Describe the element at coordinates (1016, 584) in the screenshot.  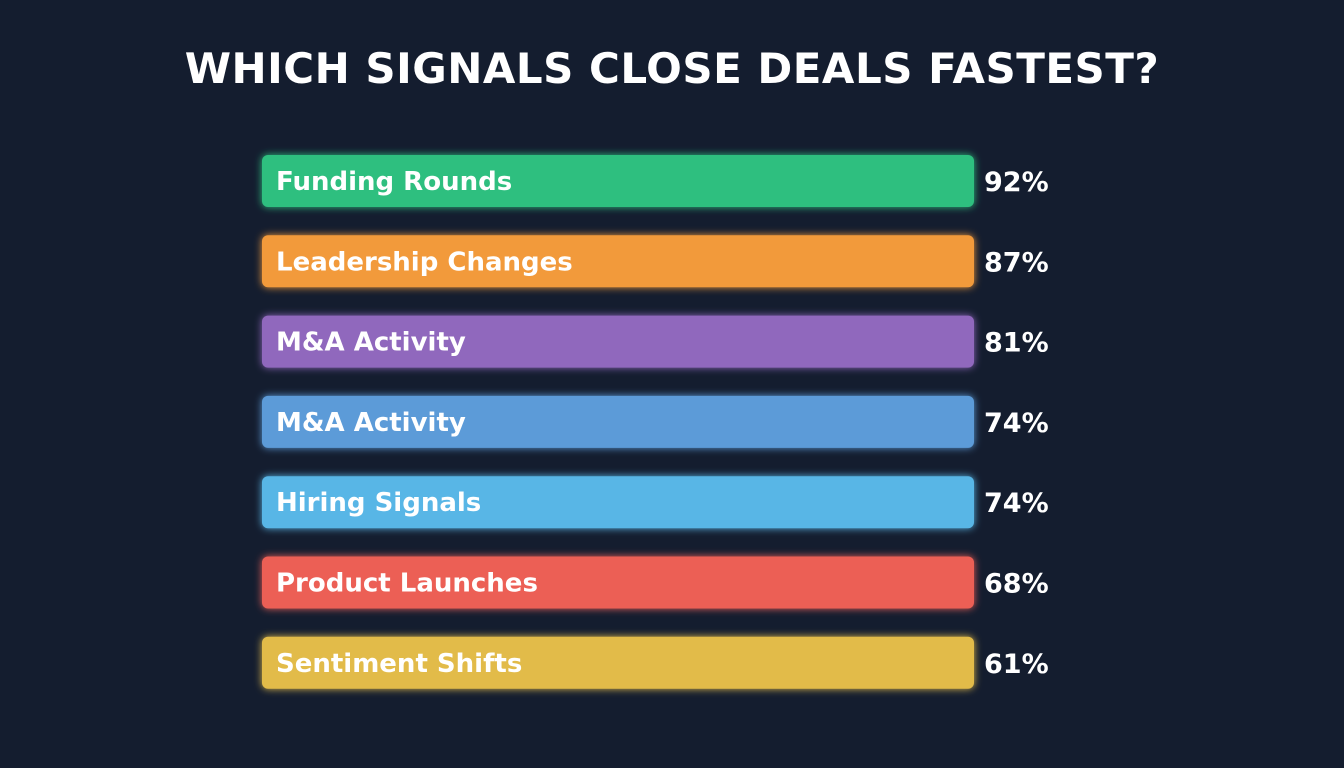
I see `value-label-5: 68%` at that location.